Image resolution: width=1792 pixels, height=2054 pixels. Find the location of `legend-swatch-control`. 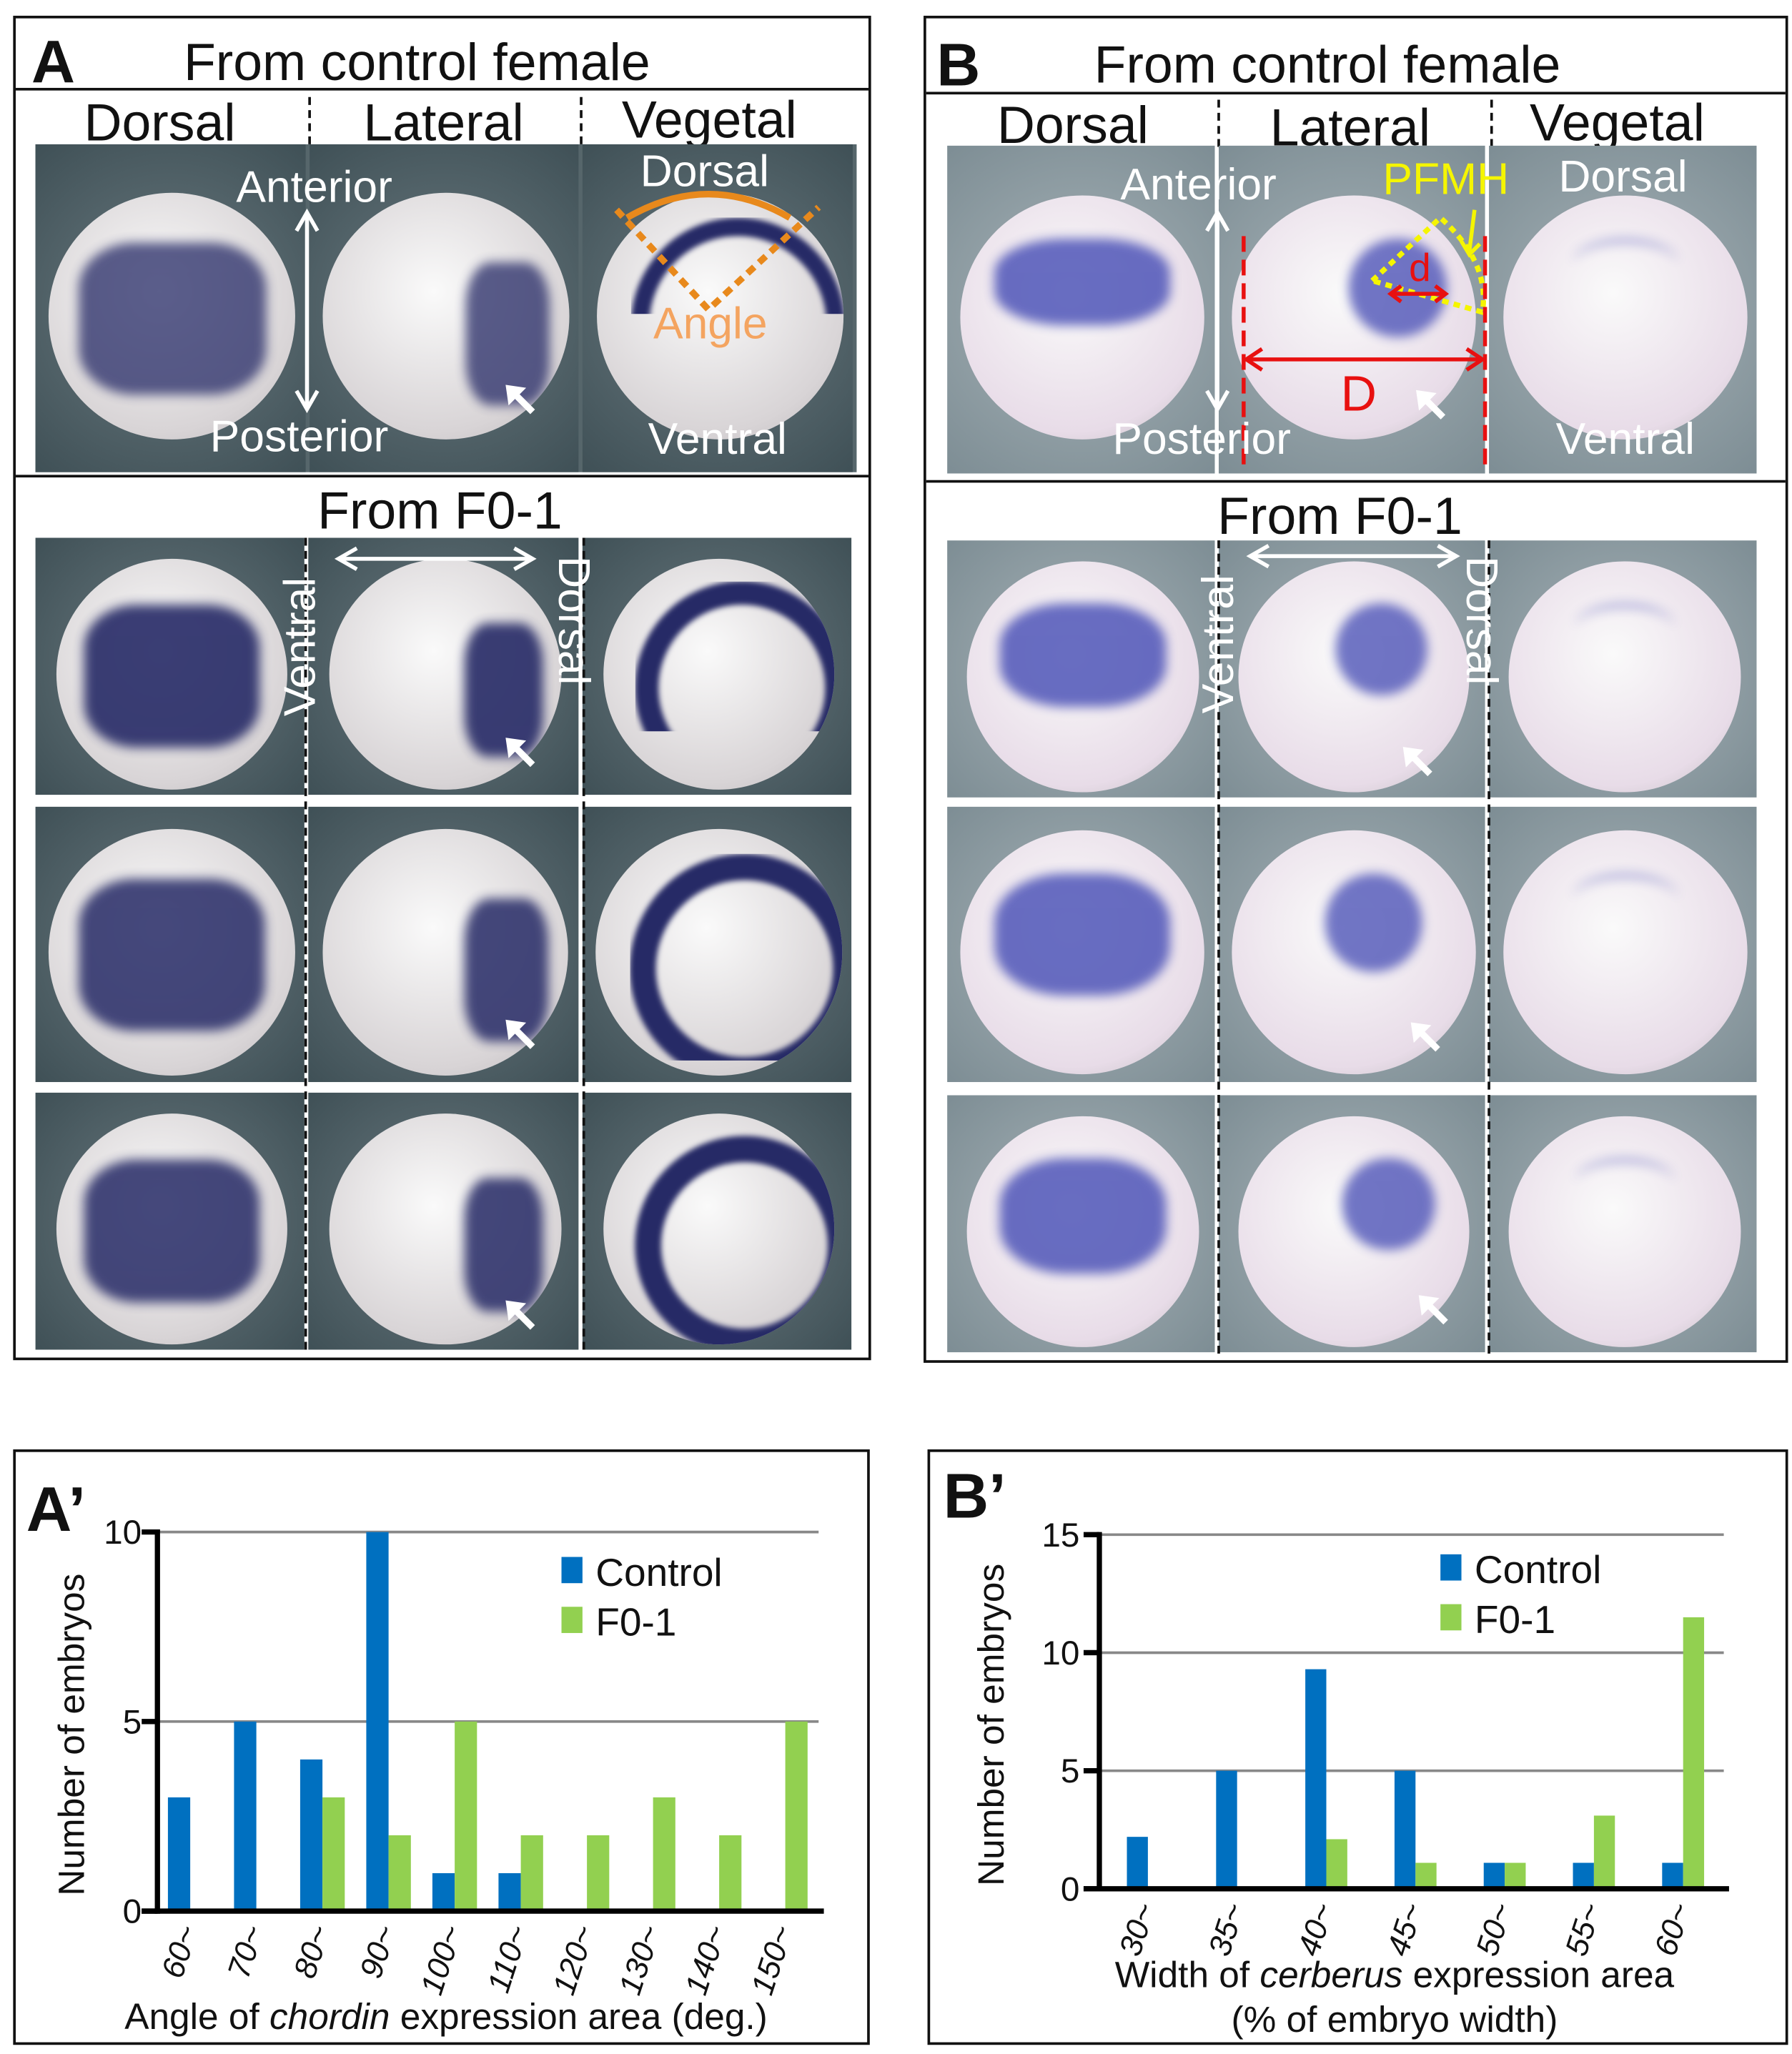

legend-swatch-control is located at coordinates (1451, 1567).